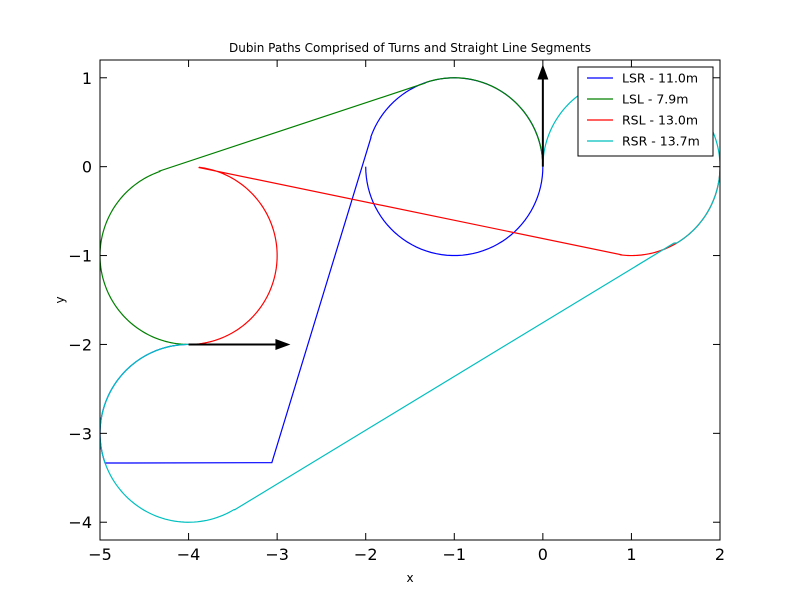 The height and width of the screenshot is (600, 800). I want to click on y-tick-label: −4, so click(80, 522).